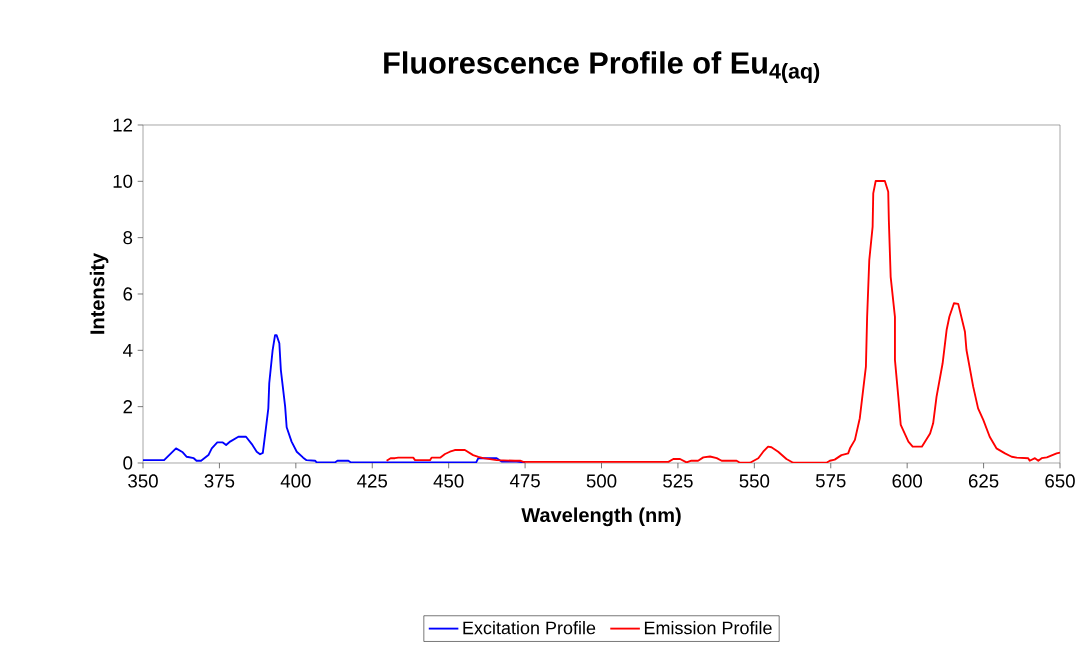 The height and width of the screenshot is (655, 1088). Describe the element at coordinates (372, 481) in the screenshot. I see `x-tick-label: 425` at that location.